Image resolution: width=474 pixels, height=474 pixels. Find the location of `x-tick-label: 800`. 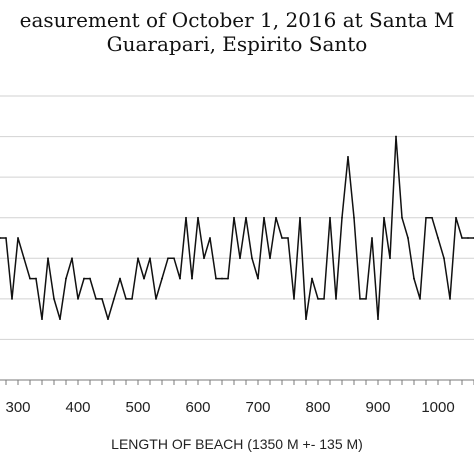

x-tick-label: 800 is located at coordinates (317, 407).